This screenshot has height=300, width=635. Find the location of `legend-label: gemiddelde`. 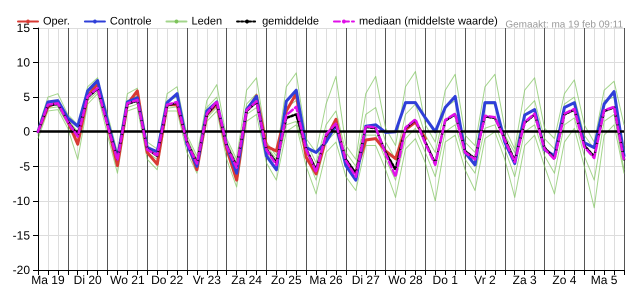

legend-label: gemiddelde is located at coordinates (290, 22).